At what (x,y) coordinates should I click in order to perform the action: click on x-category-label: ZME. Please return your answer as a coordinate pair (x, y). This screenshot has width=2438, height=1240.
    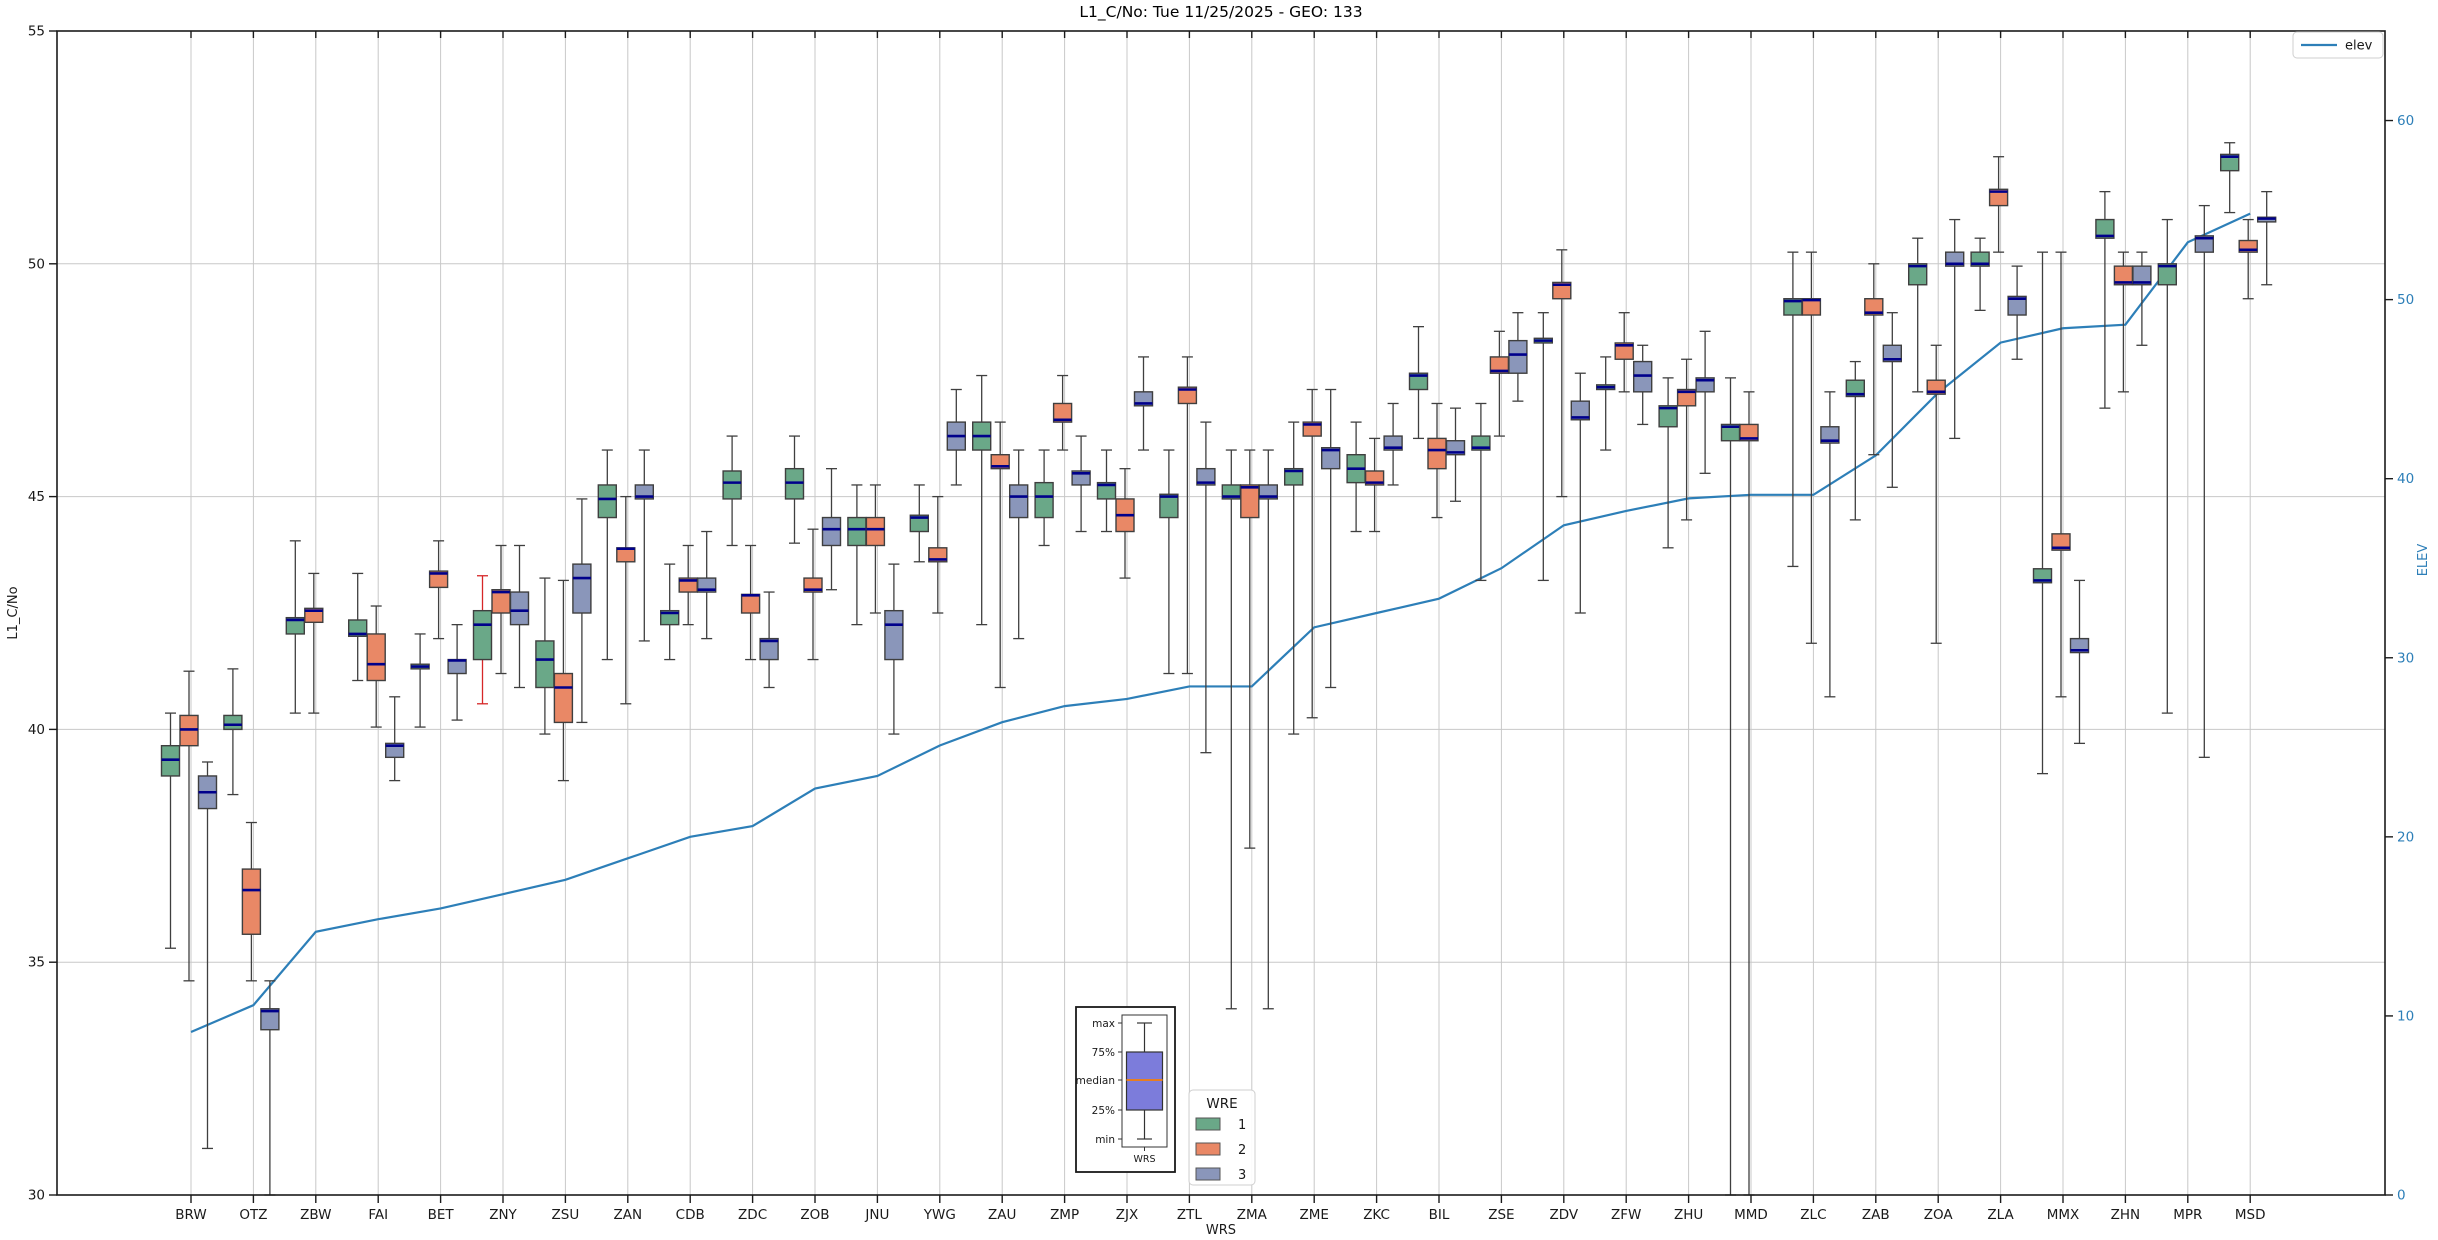
    Looking at the image, I should click on (1313, 1215).